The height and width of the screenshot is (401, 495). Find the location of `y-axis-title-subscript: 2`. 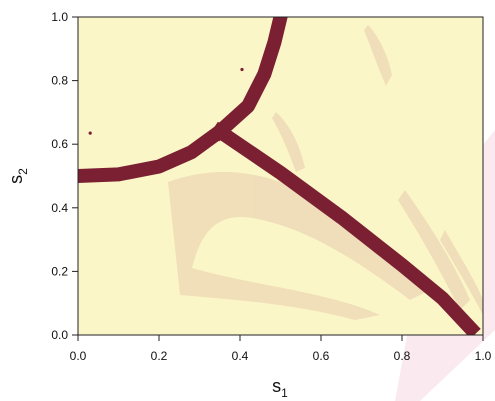

y-axis-title-subscript: 2 is located at coordinates (23, 171).